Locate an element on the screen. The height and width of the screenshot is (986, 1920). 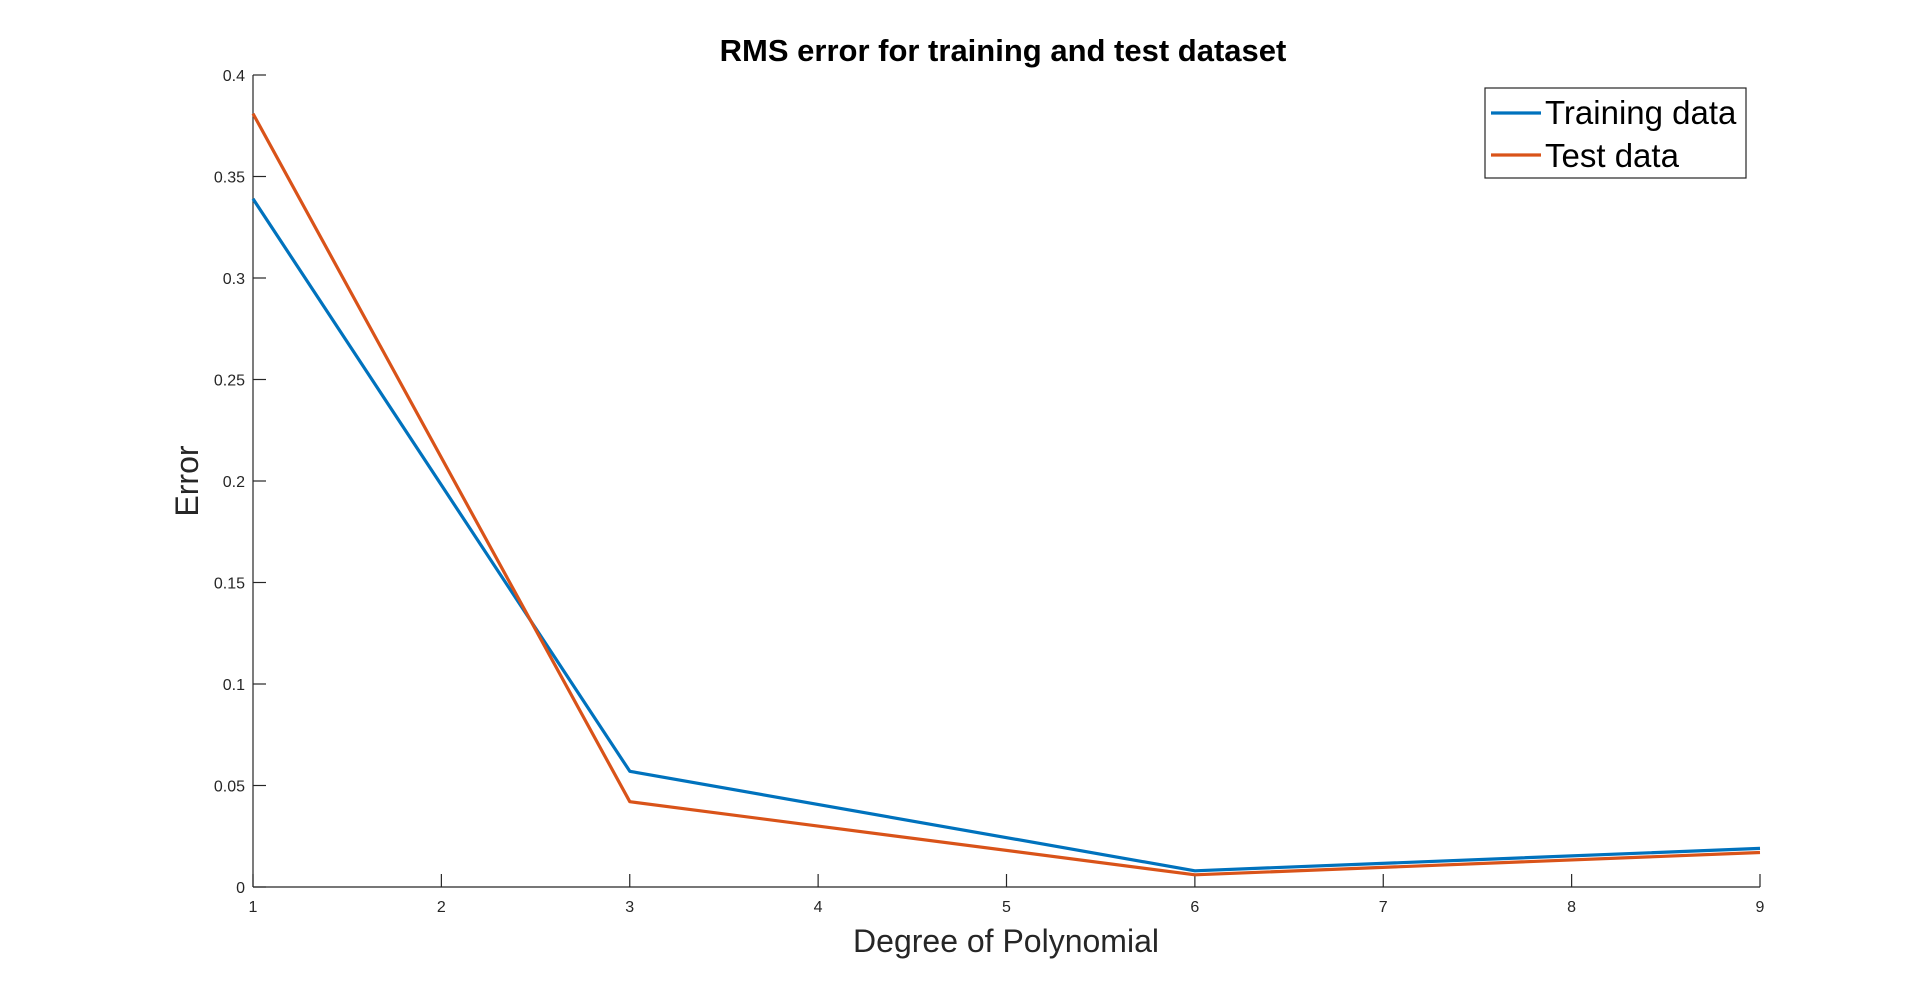
y-axis-label: Error is located at coordinates (187, 480).